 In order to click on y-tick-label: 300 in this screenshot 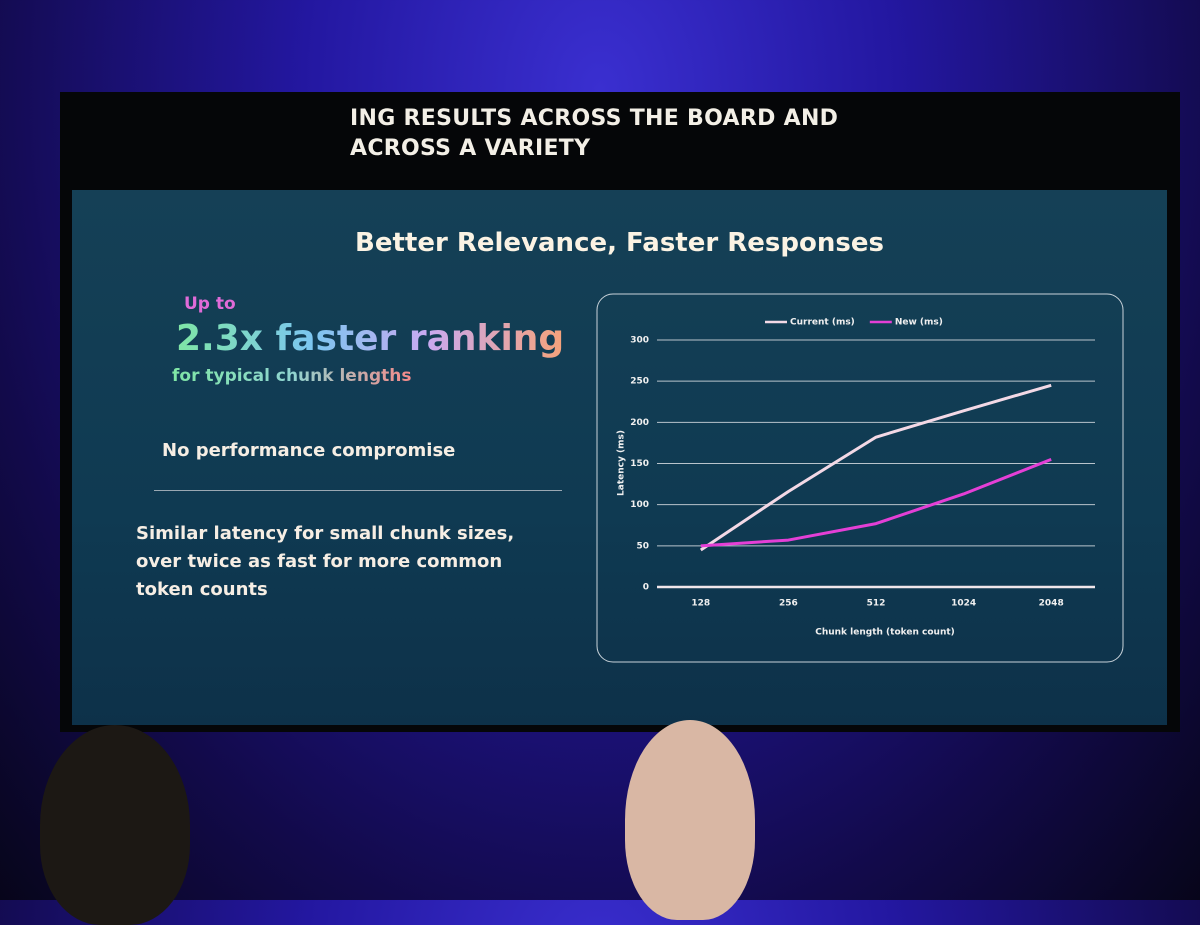, I will do `click(639, 341)`.